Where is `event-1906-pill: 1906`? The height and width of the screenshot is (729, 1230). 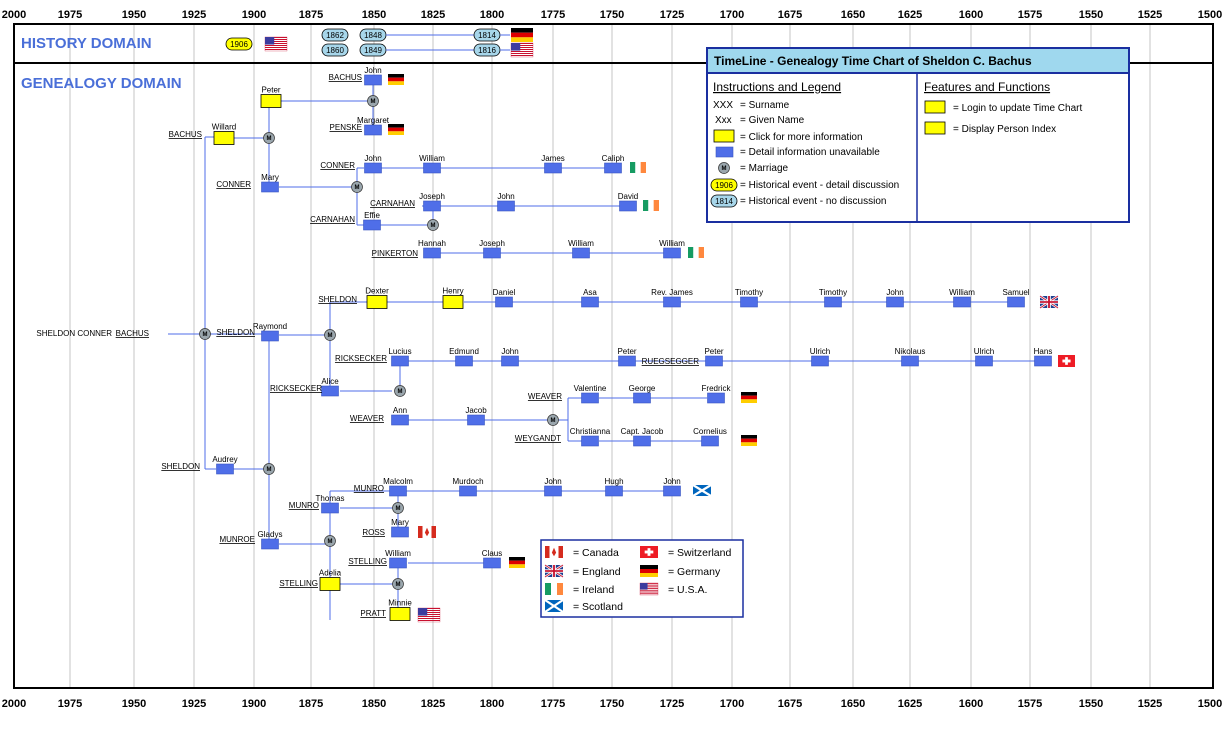 event-1906-pill: 1906 is located at coordinates (239, 44).